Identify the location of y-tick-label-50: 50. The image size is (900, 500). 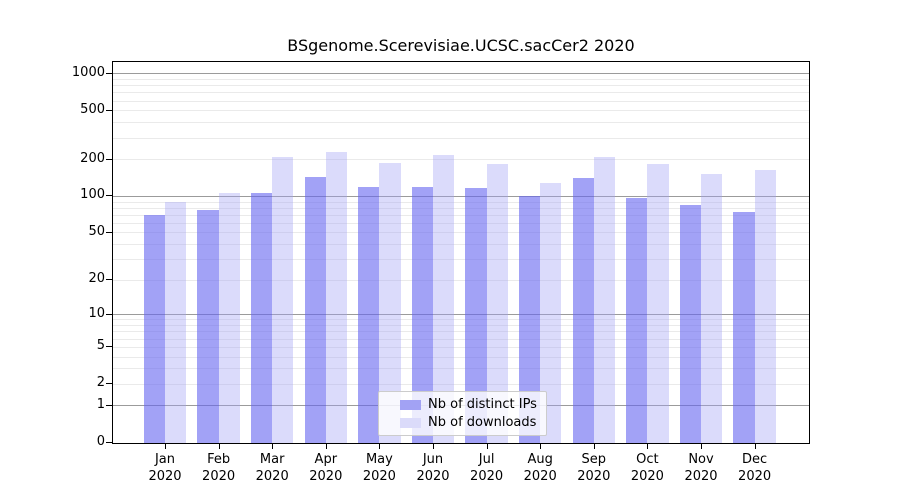
(96, 231).